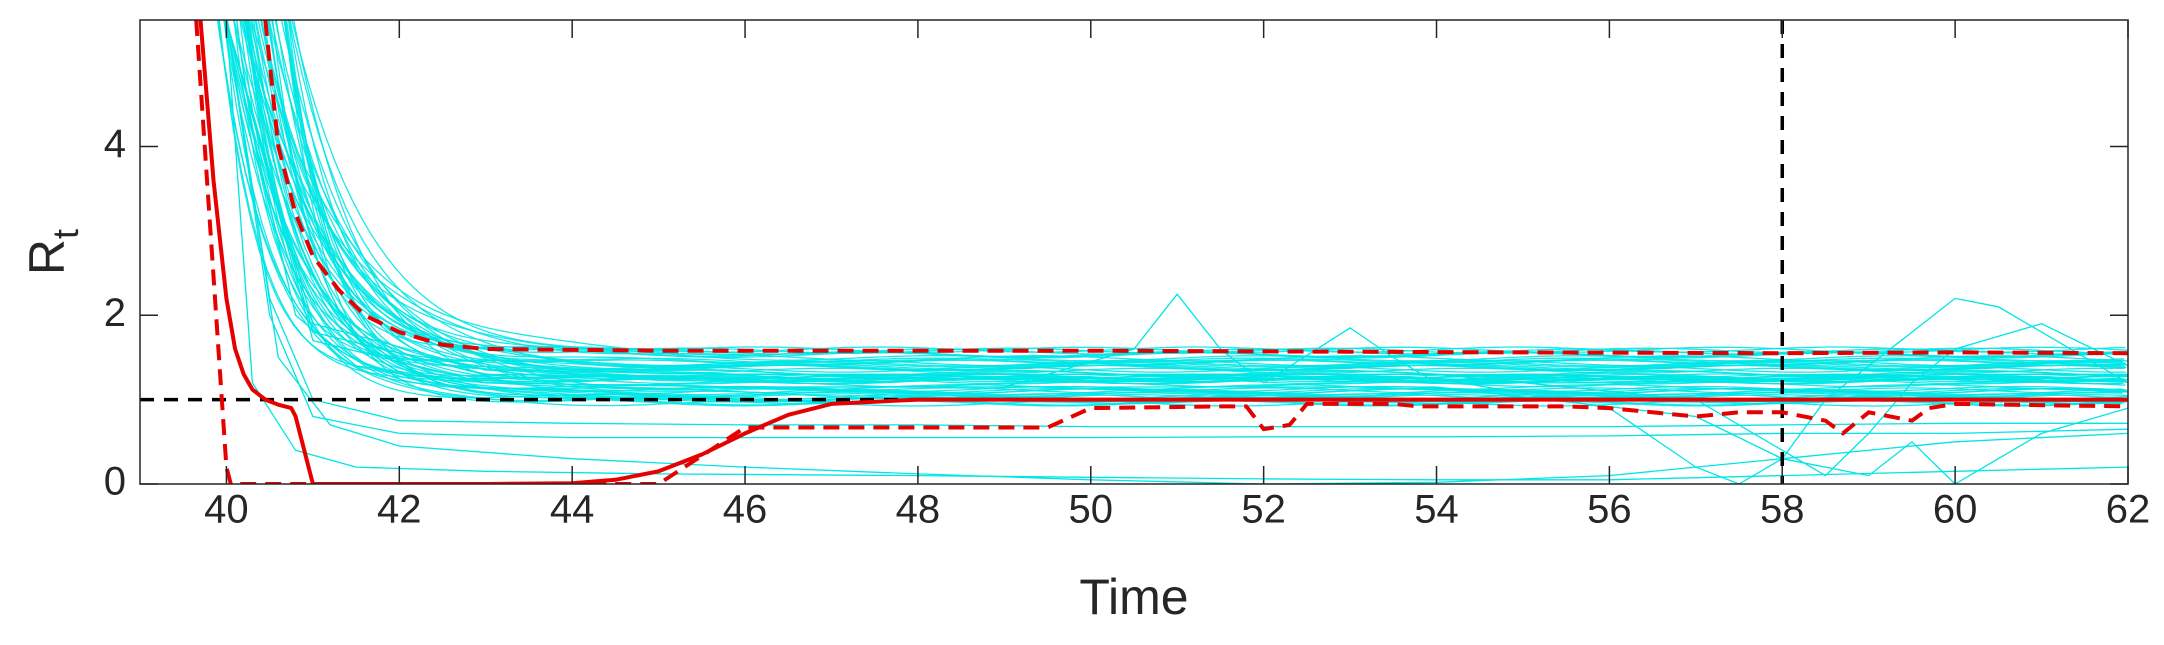 The image size is (2164, 645). Describe the element at coordinates (1609, 510) in the screenshot. I see `x-tick-label: 56` at that location.